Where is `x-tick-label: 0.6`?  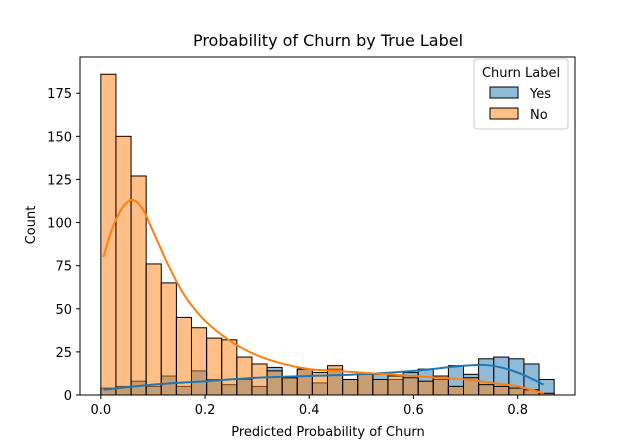 x-tick-label: 0.6 is located at coordinates (413, 410).